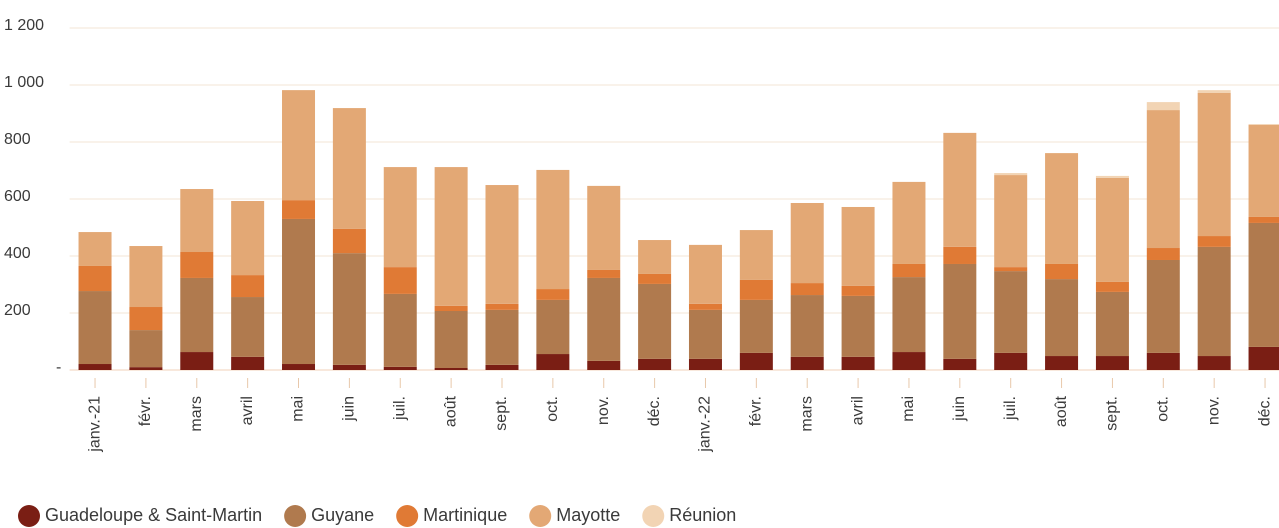 The width and height of the screenshot is (1279, 528). What do you see at coordinates (58, 367) in the screenshot?
I see `y-tick-label: -` at bounding box center [58, 367].